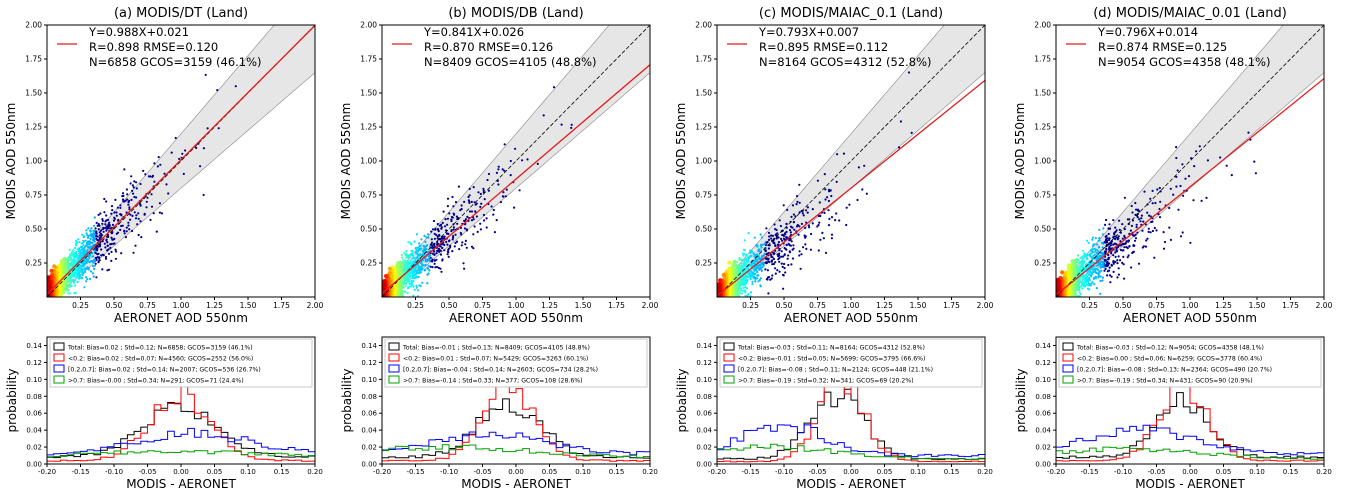 The image size is (1345, 491). Describe the element at coordinates (153, 47) in the screenshot. I see `legend-text-2: R=0.898 RMSE=0.120` at that location.